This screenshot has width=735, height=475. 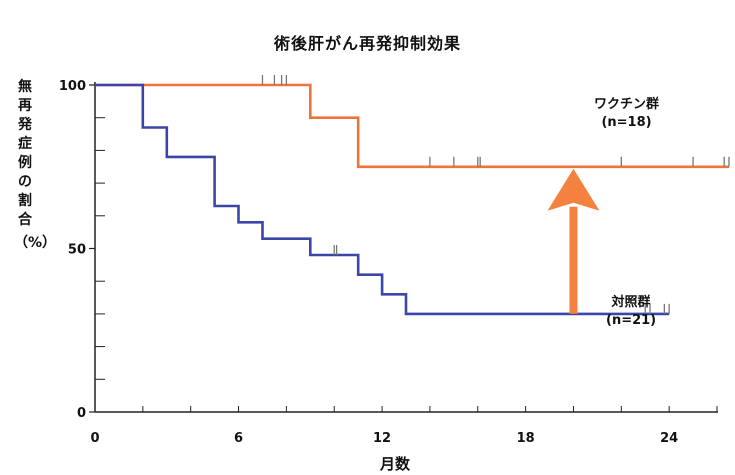 What do you see at coordinates (77, 250) in the screenshot?
I see `y-tick-label: 50` at bounding box center [77, 250].